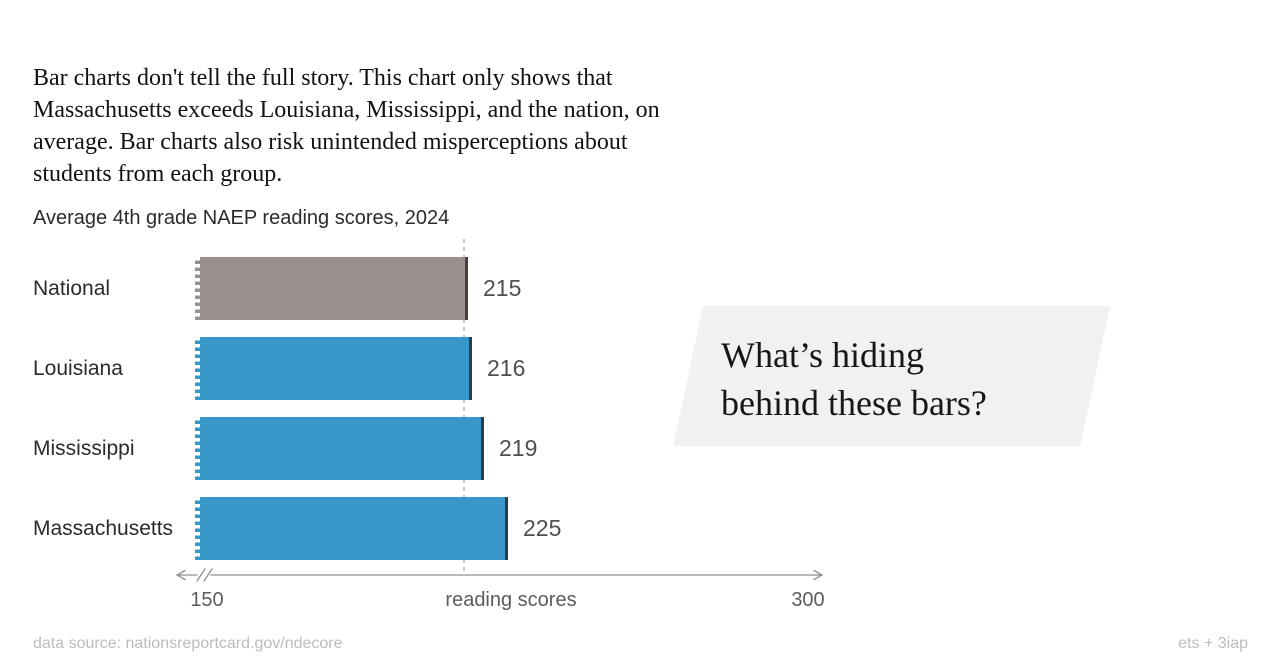 This screenshot has width=1280, height=672. I want to click on bar-row-mississippi: Mississippi 219, so click(350, 448).